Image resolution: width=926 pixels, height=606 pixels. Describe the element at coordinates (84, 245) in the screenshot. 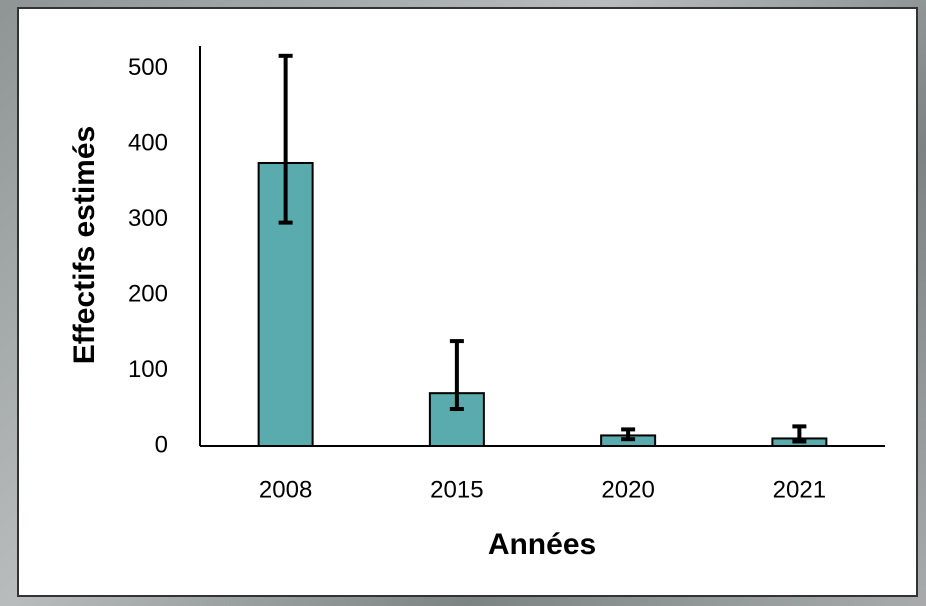

I see `y-axis-title: Effectifs estimés` at that location.